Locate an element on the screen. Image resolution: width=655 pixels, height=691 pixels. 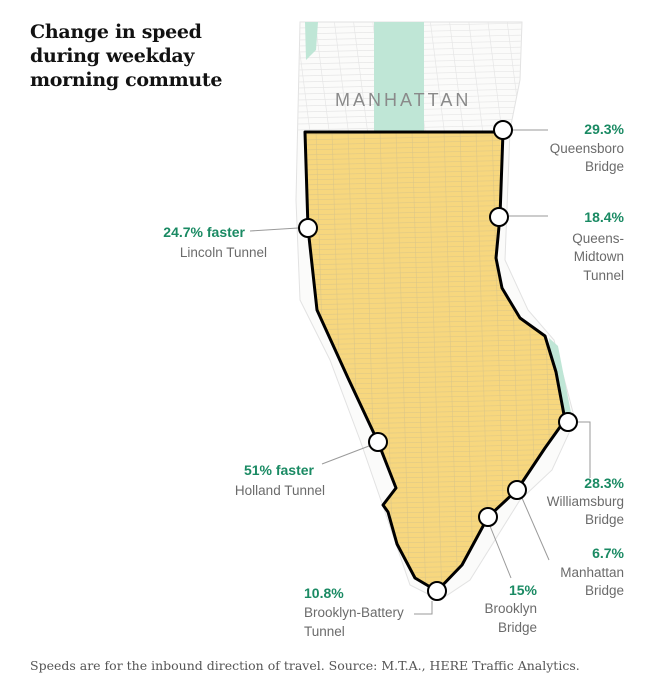
marker-brooklyn-battery is located at coordinates (437, 591).